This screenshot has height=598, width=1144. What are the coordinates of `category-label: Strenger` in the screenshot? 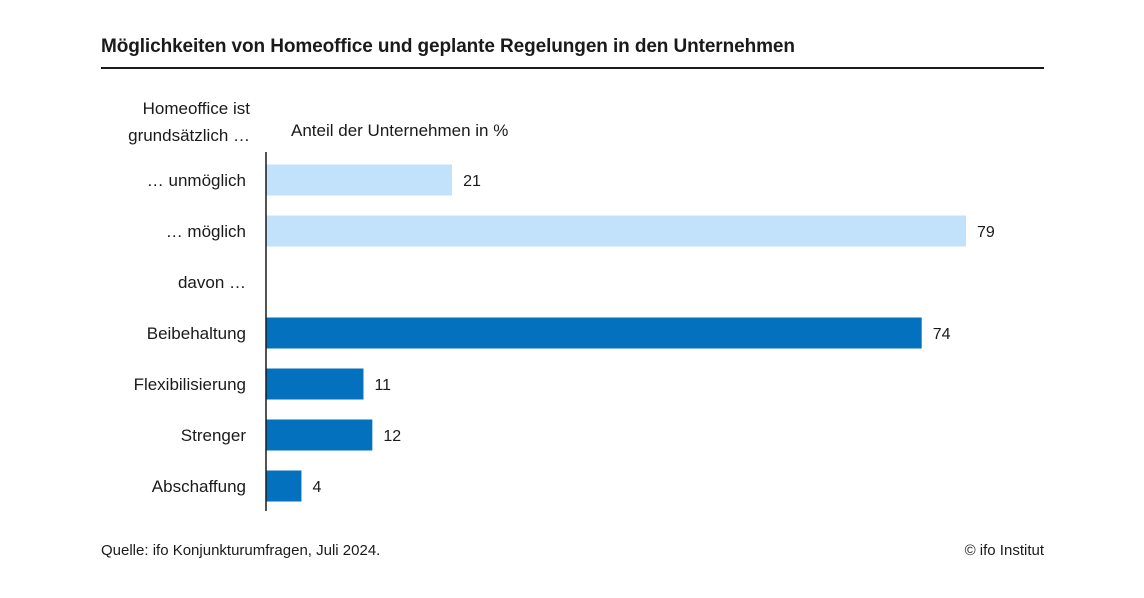 It's located at (214, 435).